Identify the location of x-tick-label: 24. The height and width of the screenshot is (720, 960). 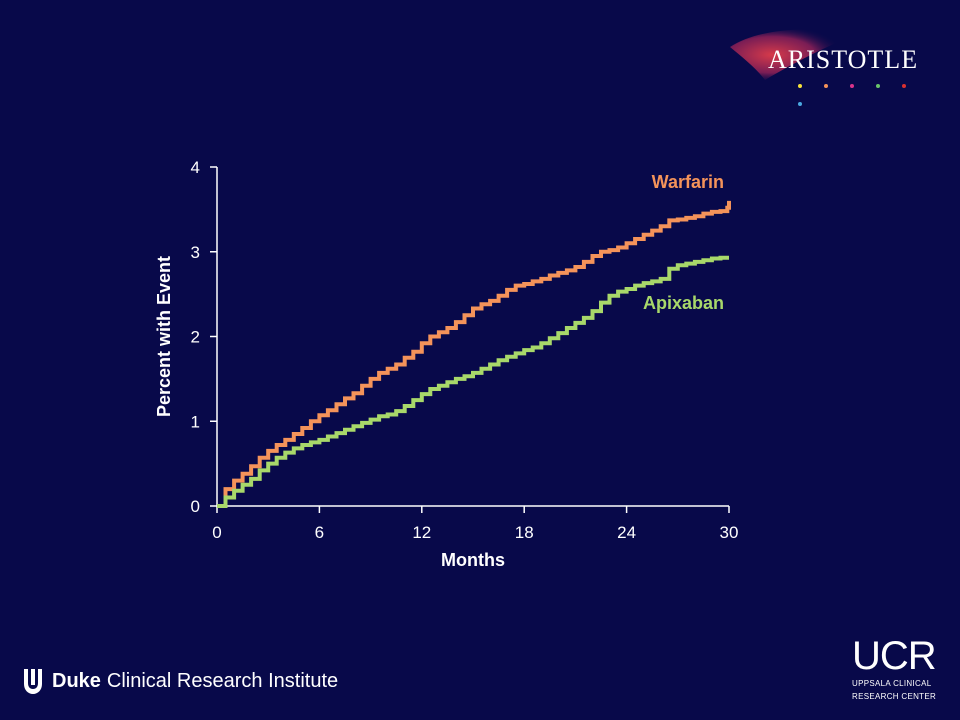
(626, 532).